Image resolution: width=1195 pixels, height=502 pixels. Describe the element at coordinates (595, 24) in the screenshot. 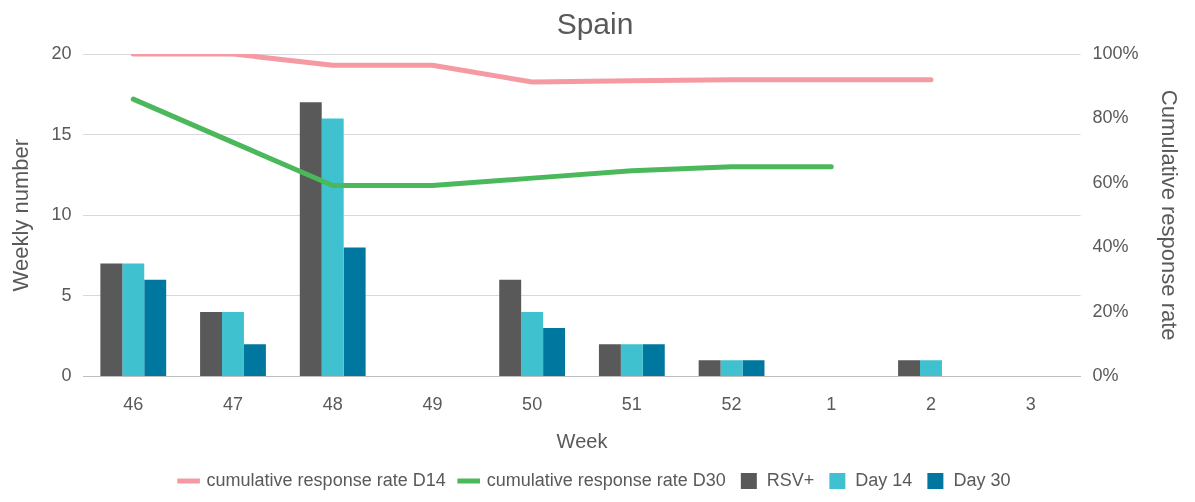

I see `chart-title: Spain` at that location.